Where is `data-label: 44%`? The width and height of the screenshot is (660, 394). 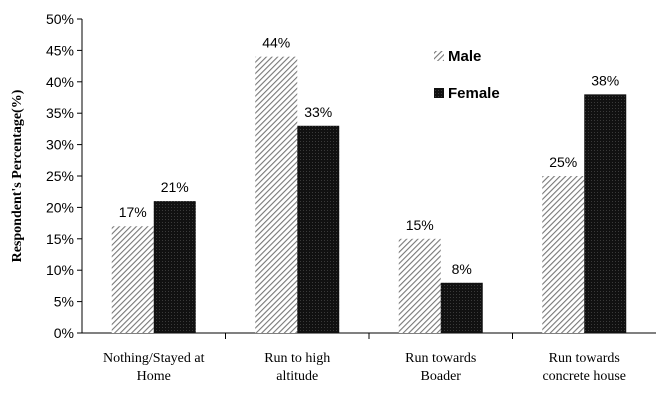
data-label: 44% is located at coordinates (276, 43).